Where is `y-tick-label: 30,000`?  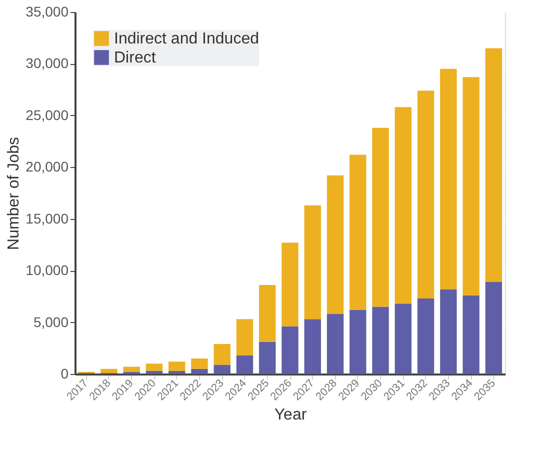 y-tick-label: 30,000 is located at coordinates (47, 63).